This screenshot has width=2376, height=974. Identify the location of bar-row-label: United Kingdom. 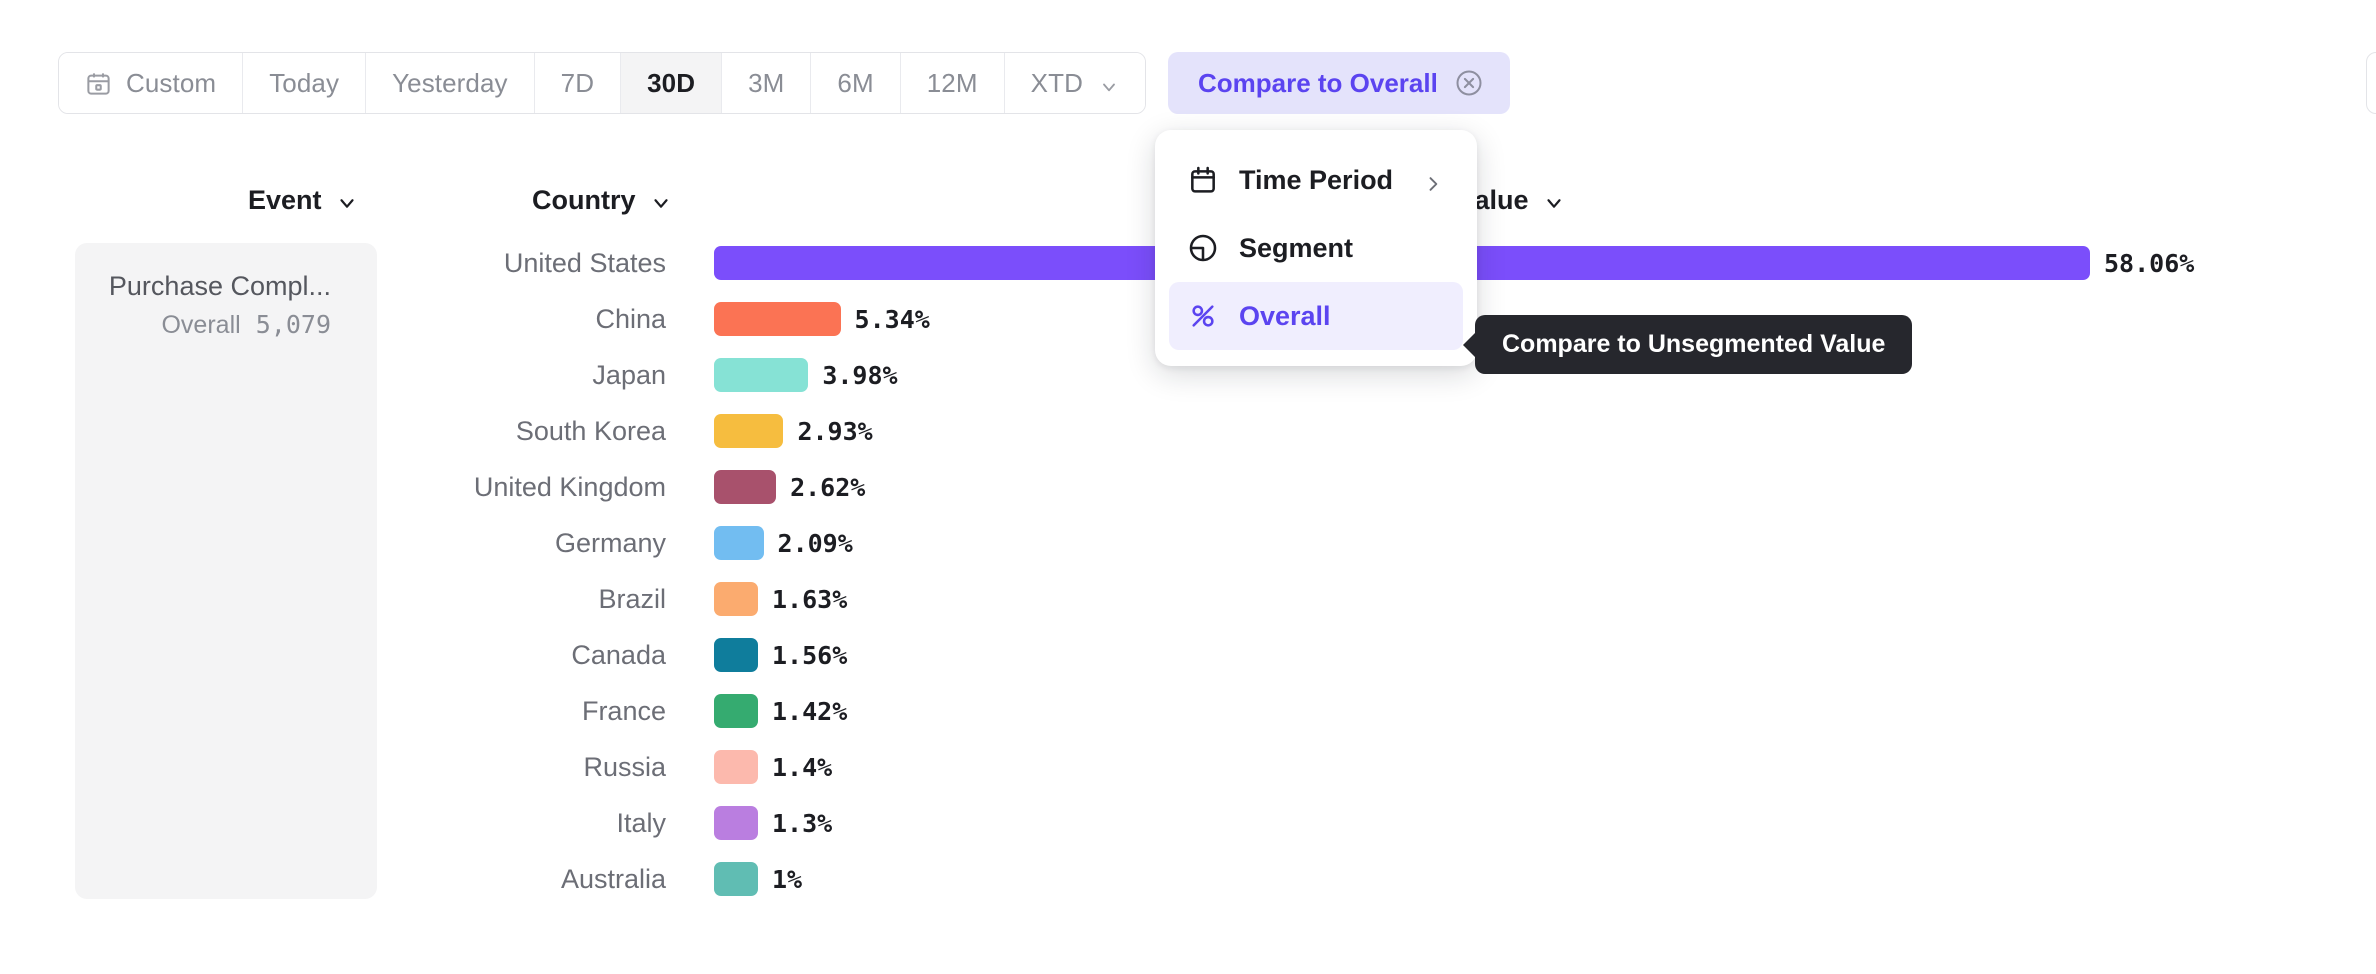
(569, 486).